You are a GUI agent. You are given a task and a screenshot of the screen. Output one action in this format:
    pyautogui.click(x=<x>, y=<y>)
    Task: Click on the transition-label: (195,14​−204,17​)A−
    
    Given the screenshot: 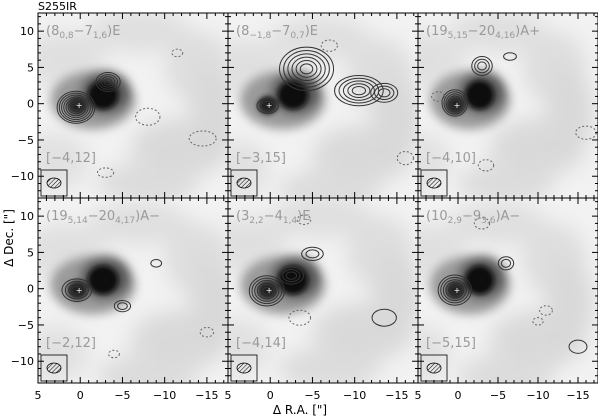 What is the action you would take?
    pyautogui.click(x=103, y=217)
    